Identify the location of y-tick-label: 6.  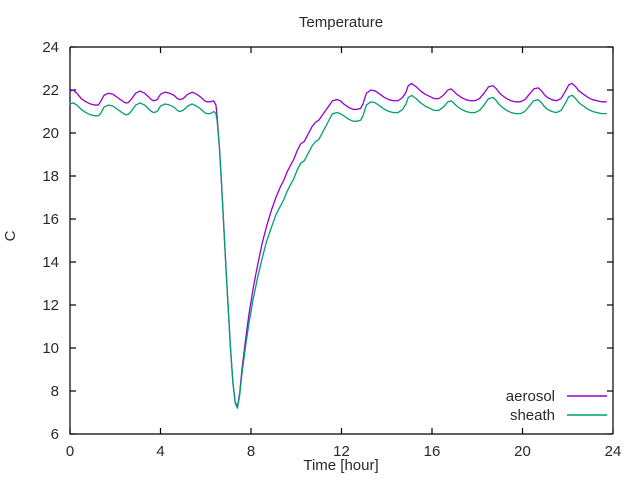
(55, 434).